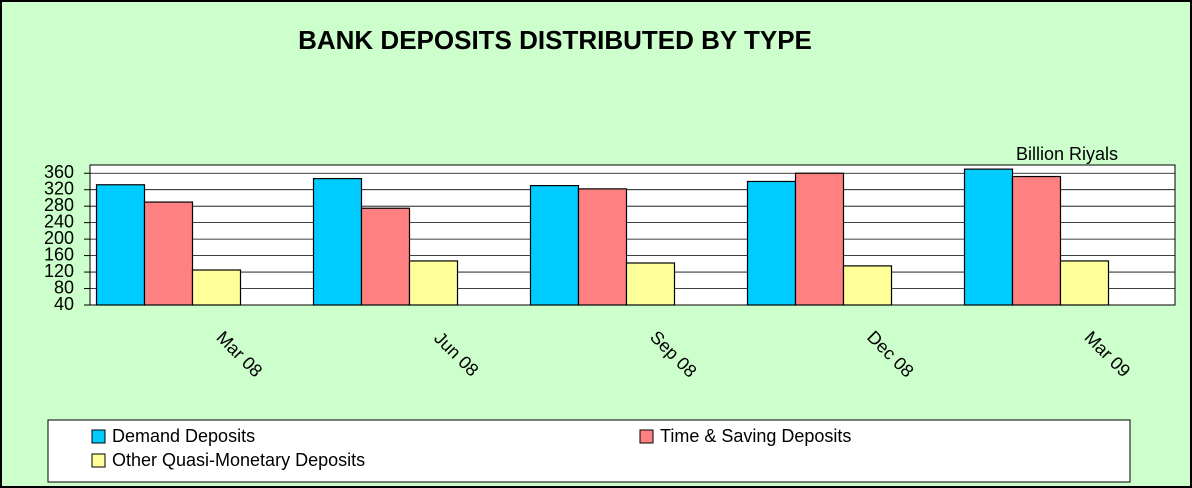 The height and width of the screenshot is (488, 1192). What do you see at coordinates (238, 460) in the screenshot?
I see `legend-label: Other Quasi-Monetary Deposits` at bounding box center [238, 460].